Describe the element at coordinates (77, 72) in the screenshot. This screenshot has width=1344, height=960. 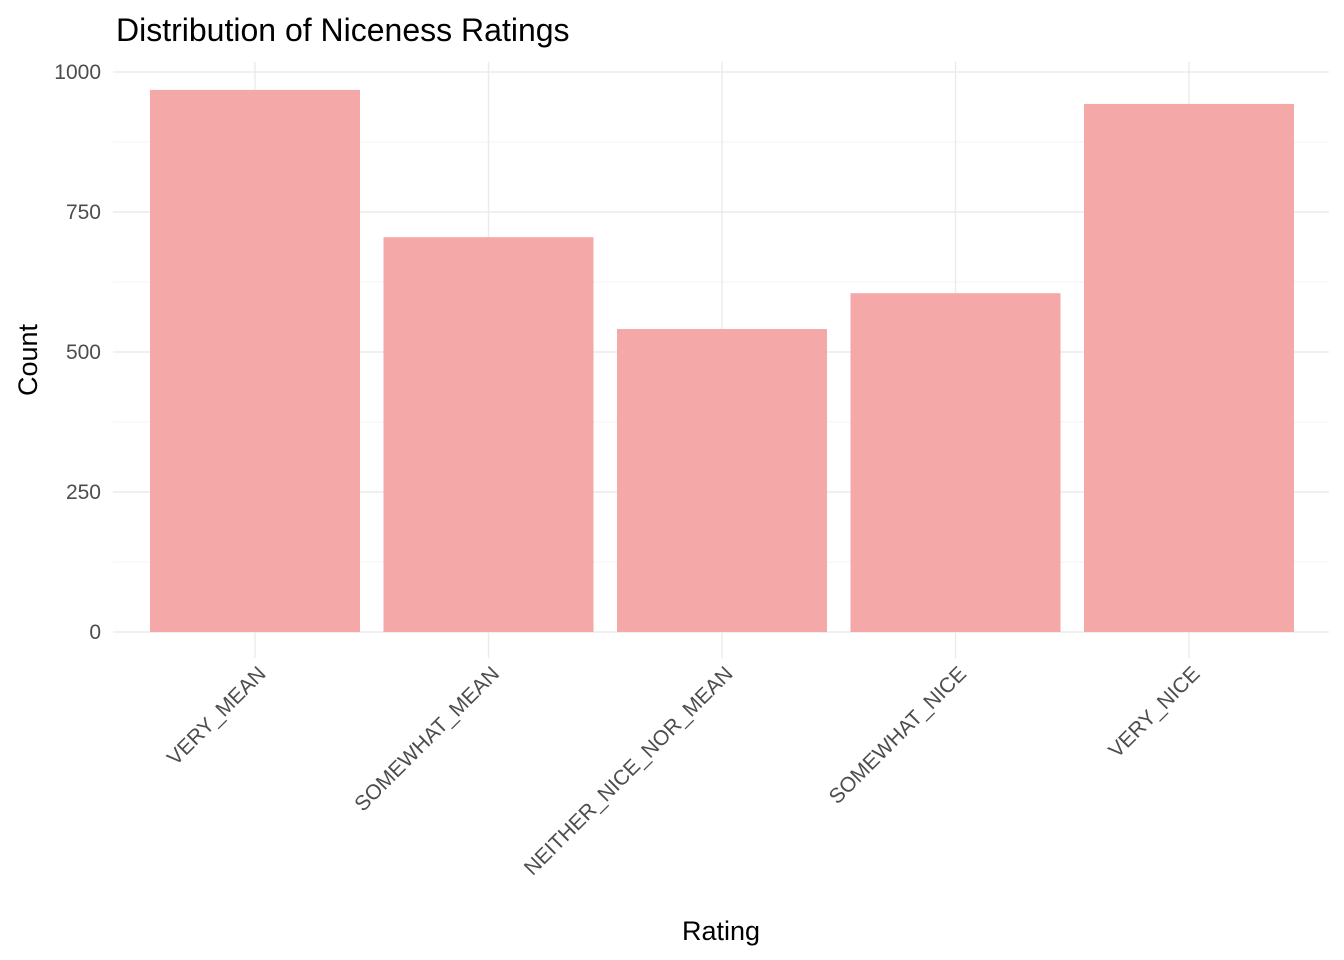
I see `y-tick-label: 1000` at that location.